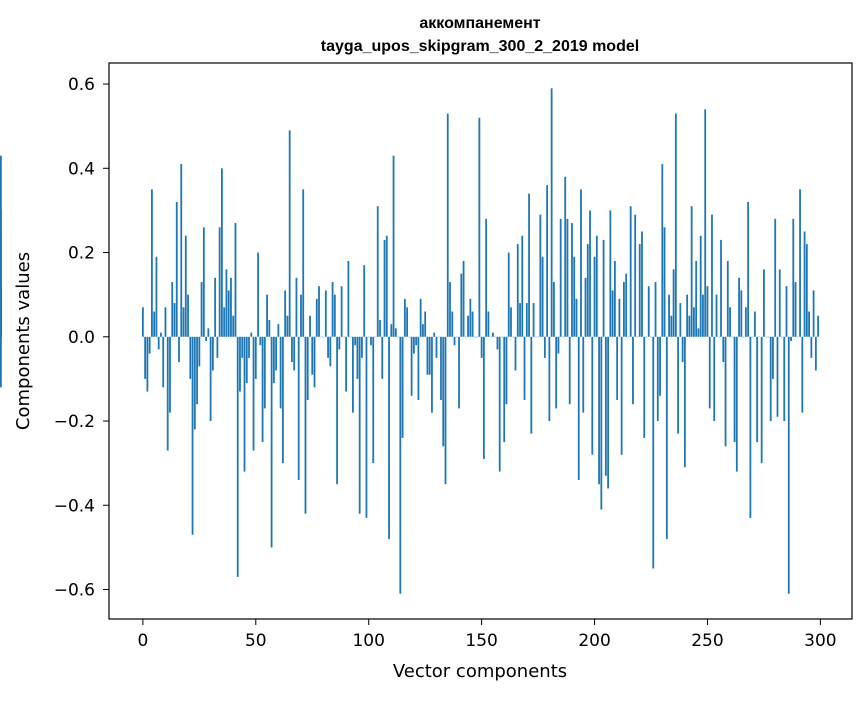  What do you see at coordinates (481, 641) in the screenshot?
I see `x-tick-label: 150` at bounding box center [481, 641].